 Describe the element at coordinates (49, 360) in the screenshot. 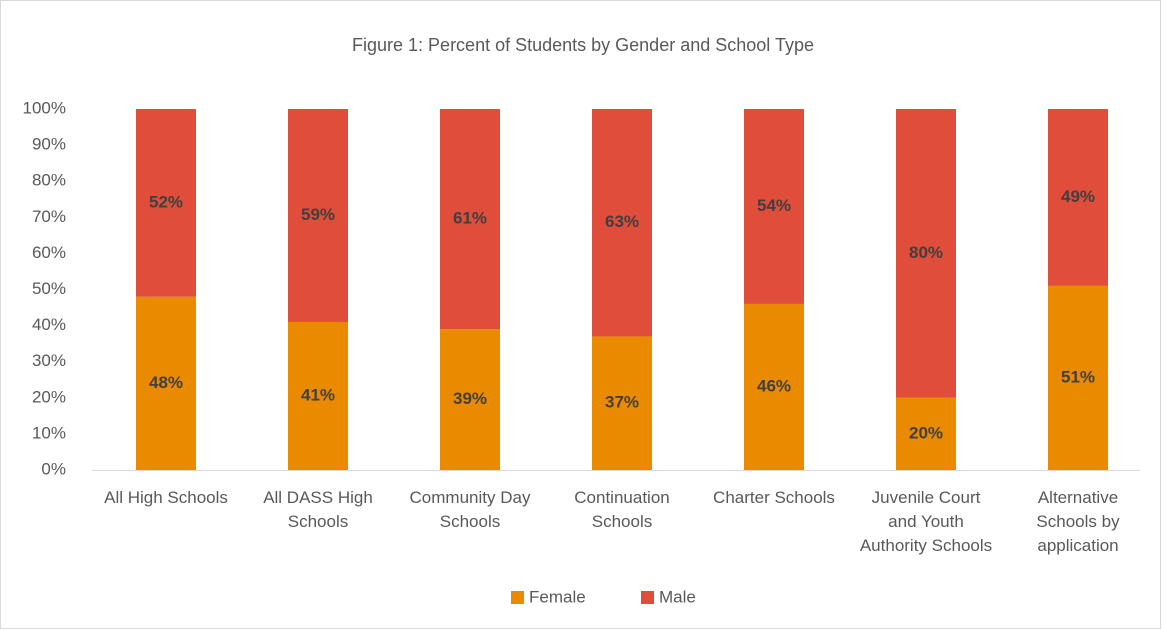

I see `y-tick-label: 30%` at that location.